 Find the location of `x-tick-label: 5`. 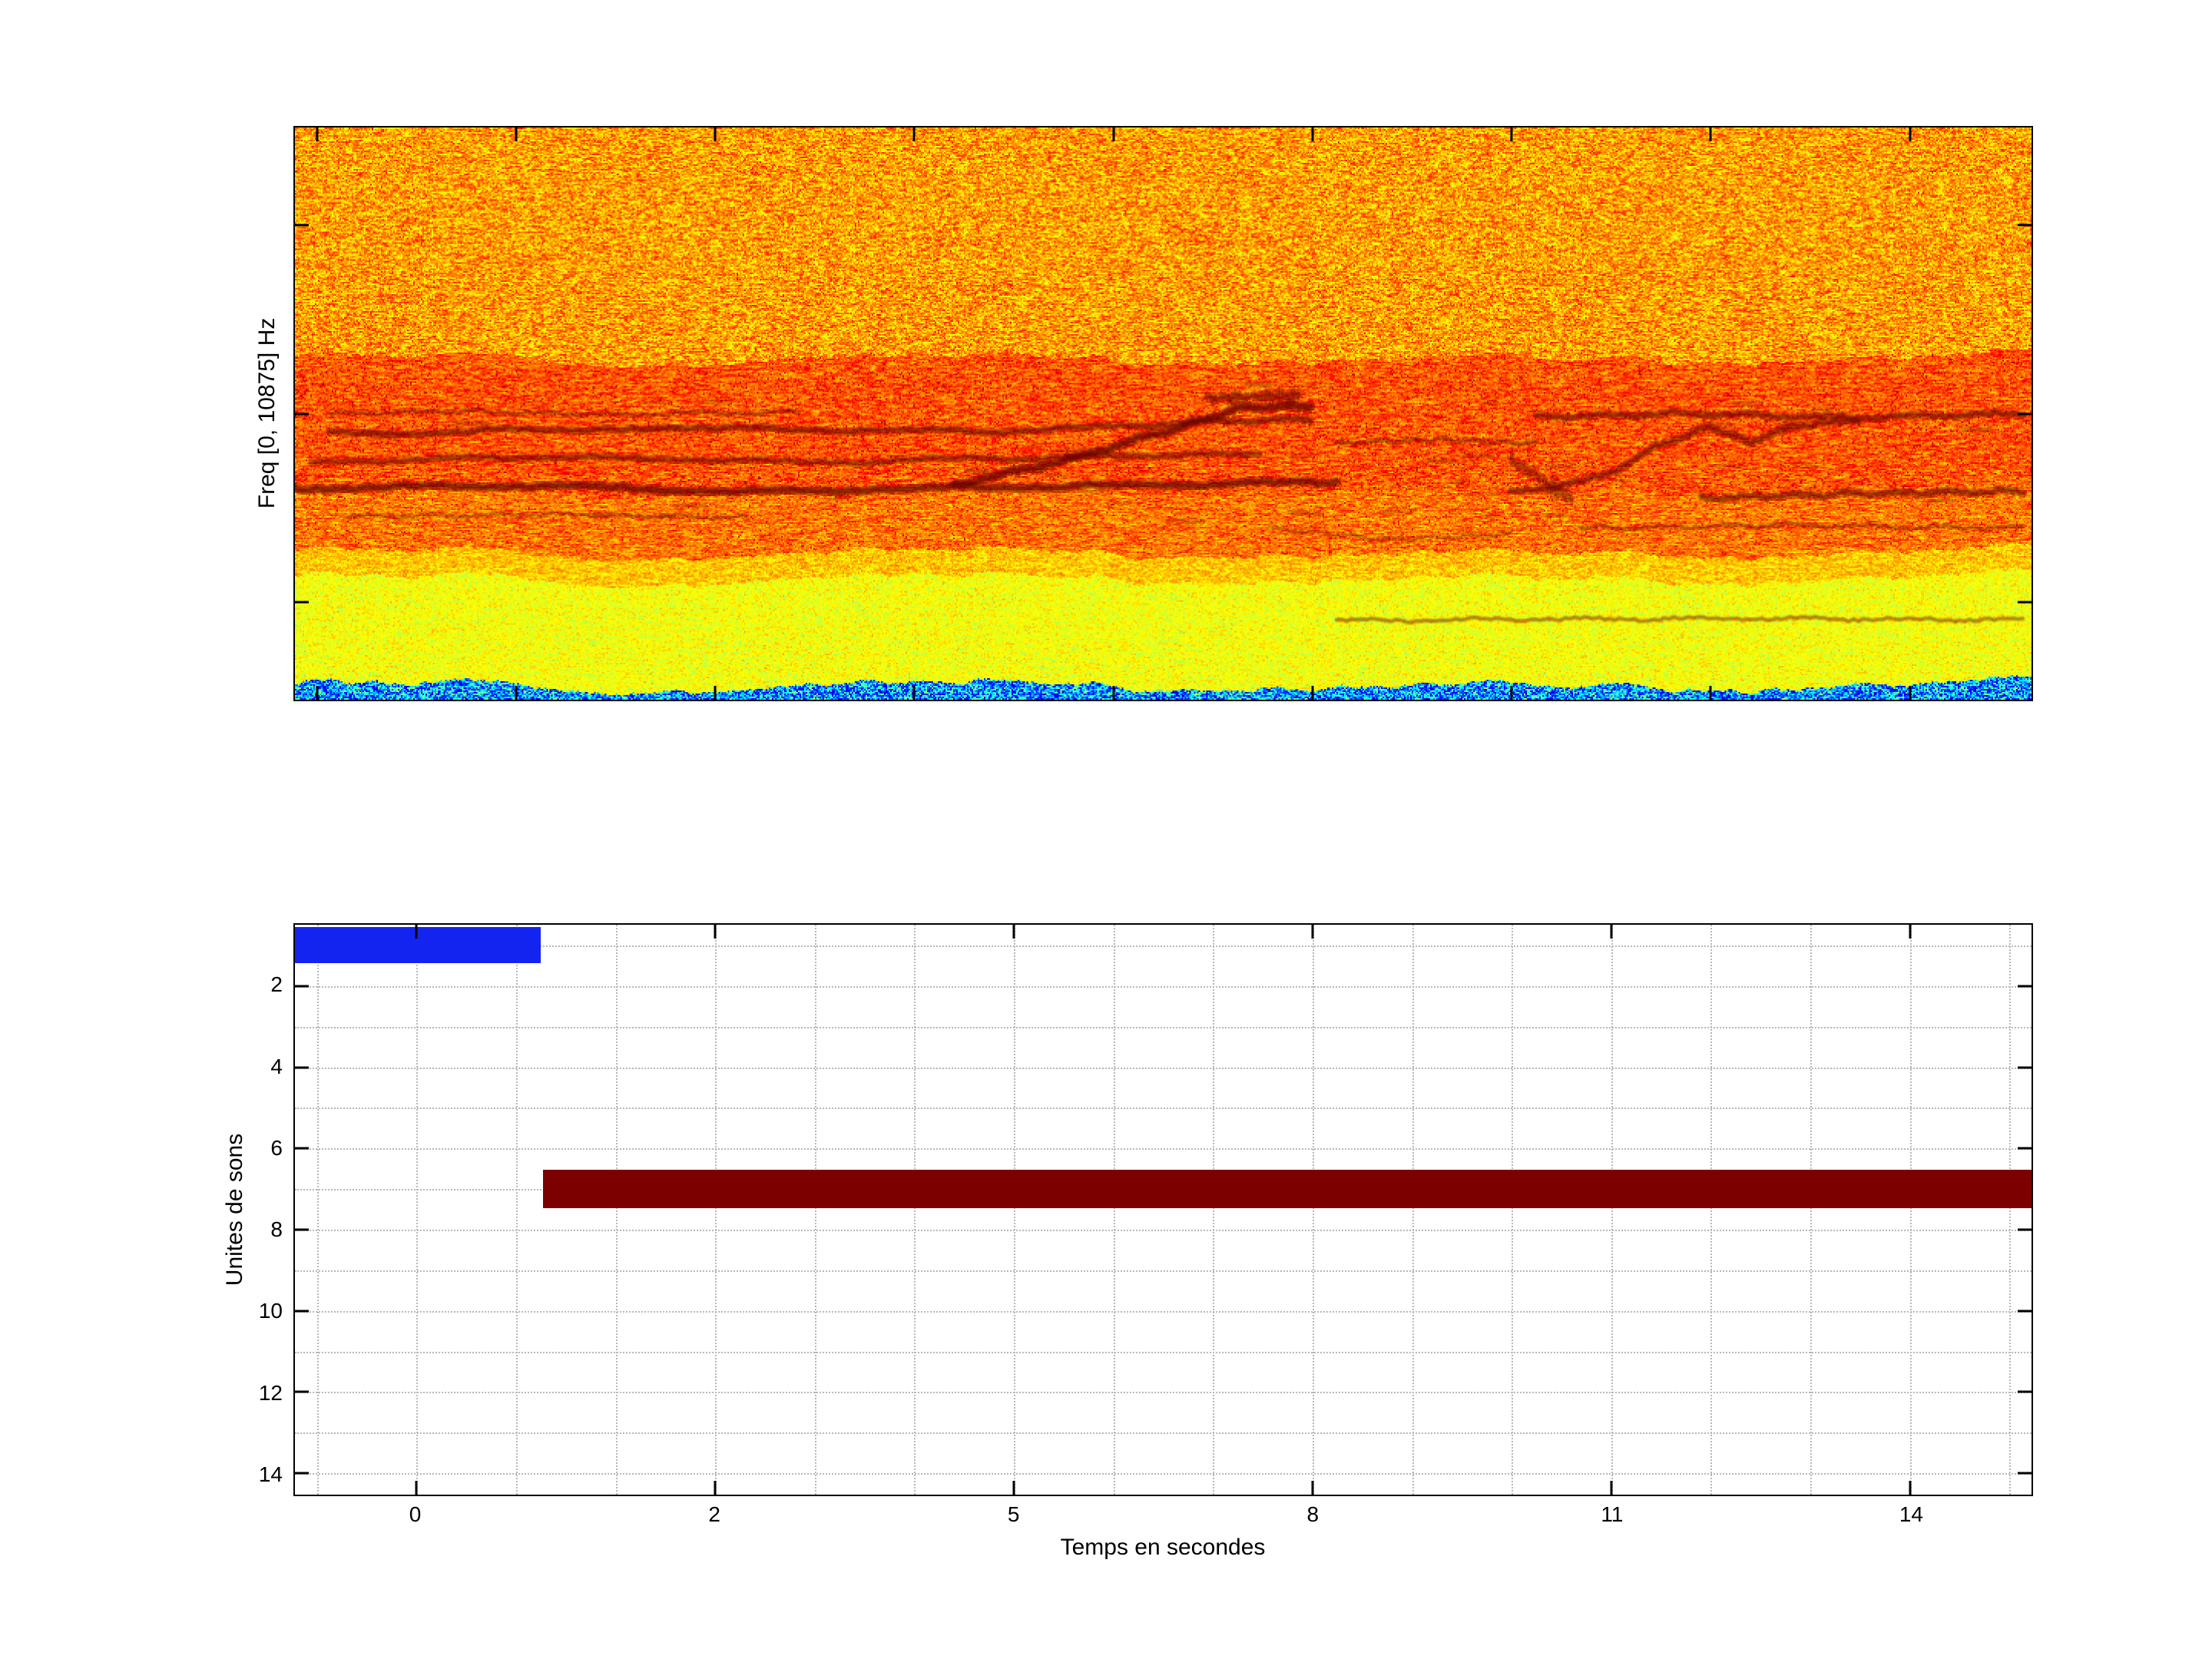

x-tick-label: 5 is located at coordinates (1014, 1514).